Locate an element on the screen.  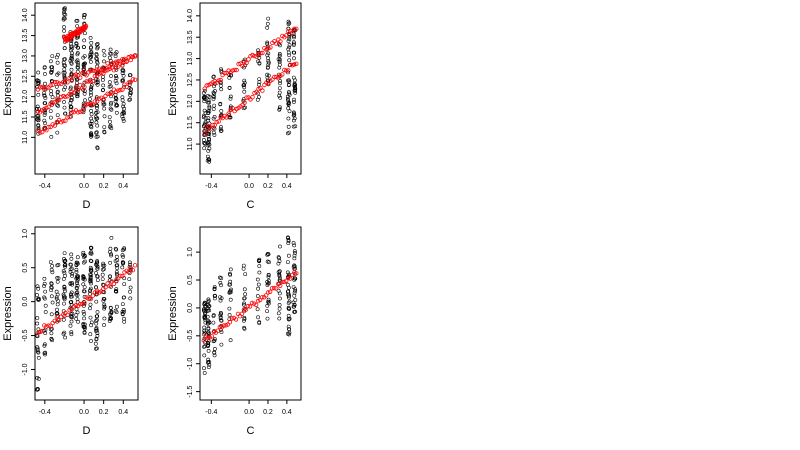
plot-frame is located at coordinates (86, 88).